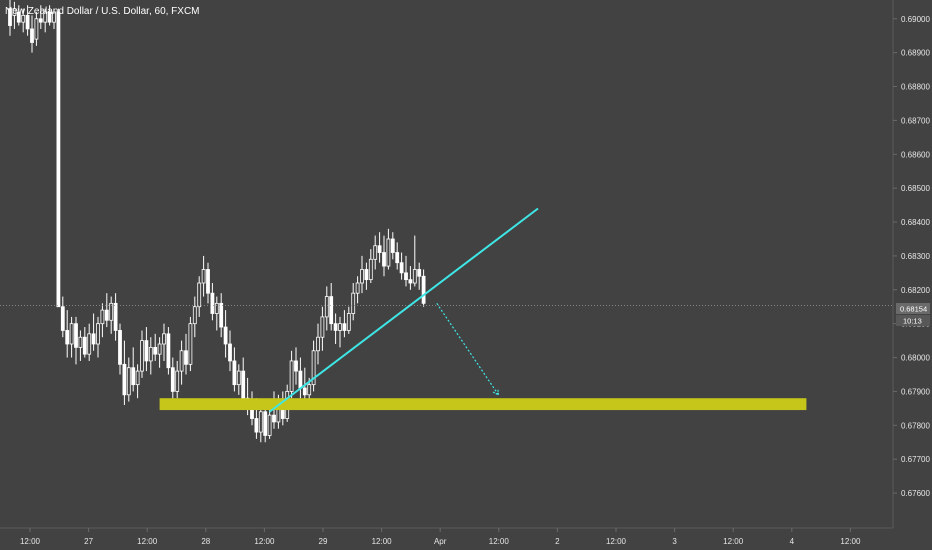 The height and width of the screenshot is (550, 932). Describe the element at coordinates (915, 19) in the screenshot. I see `price-tick-label: 0.69000` at that location.